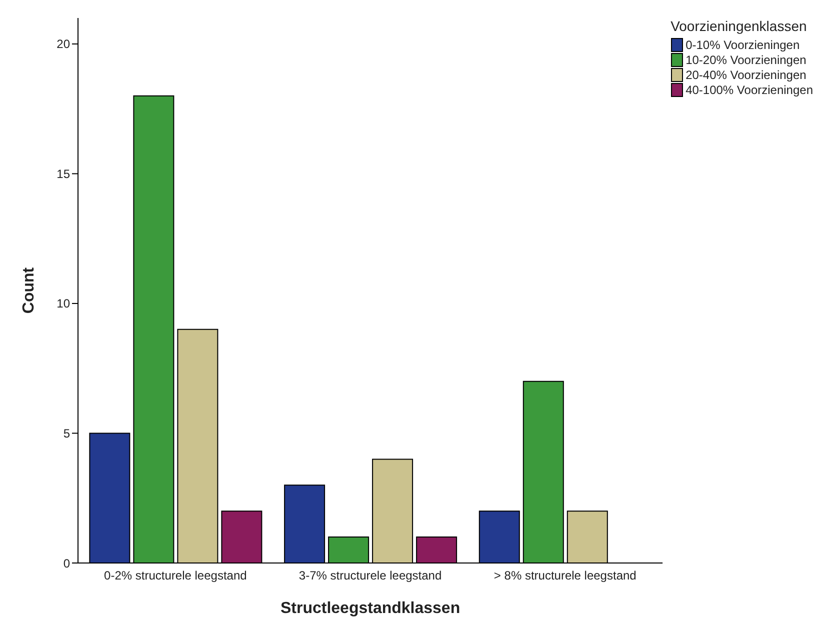  I want to click on x-tick-label: 3-7% structurele leegstand, so click(370, 575).